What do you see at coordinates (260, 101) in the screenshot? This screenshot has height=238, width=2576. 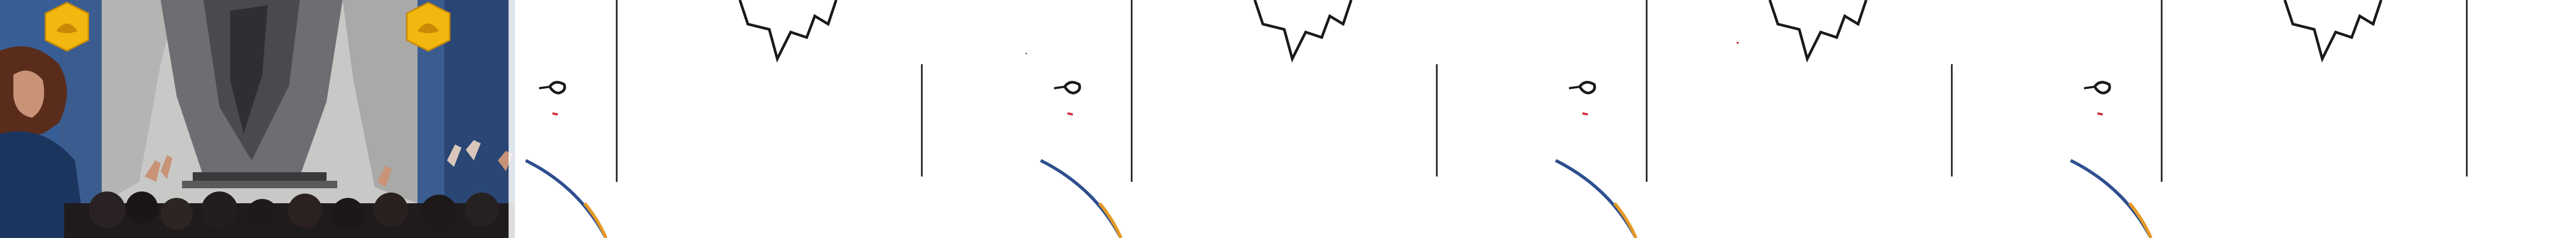 I see `stone-portal` at bounding box center [260, 101].